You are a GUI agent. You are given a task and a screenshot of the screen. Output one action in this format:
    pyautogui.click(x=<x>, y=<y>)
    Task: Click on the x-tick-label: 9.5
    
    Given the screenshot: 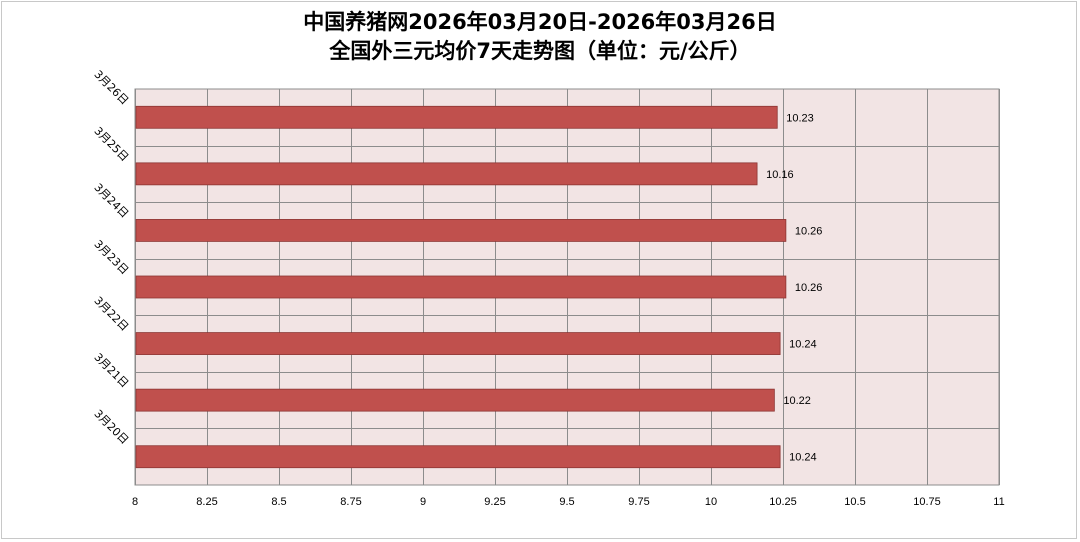 What is the action you would take?
    pyautogui.click(x=566, y=502)
    